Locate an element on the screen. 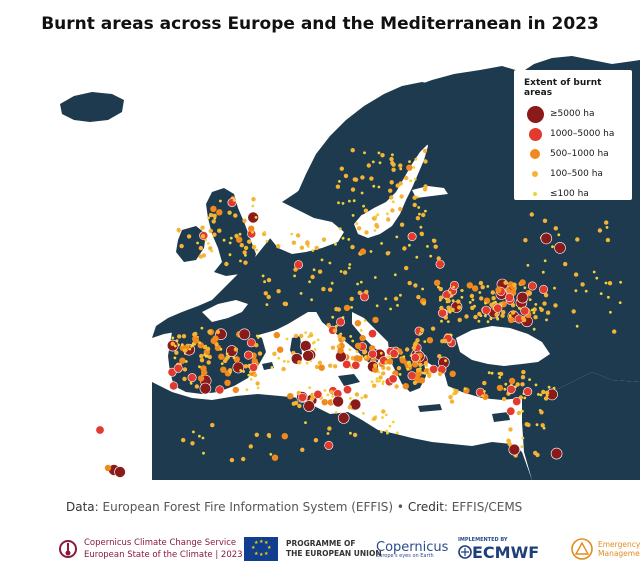 The width and height of the screenshot is (640, 569). ecmwf-pre: IMPLEMENTED BY is located at coordinates (483, 539).